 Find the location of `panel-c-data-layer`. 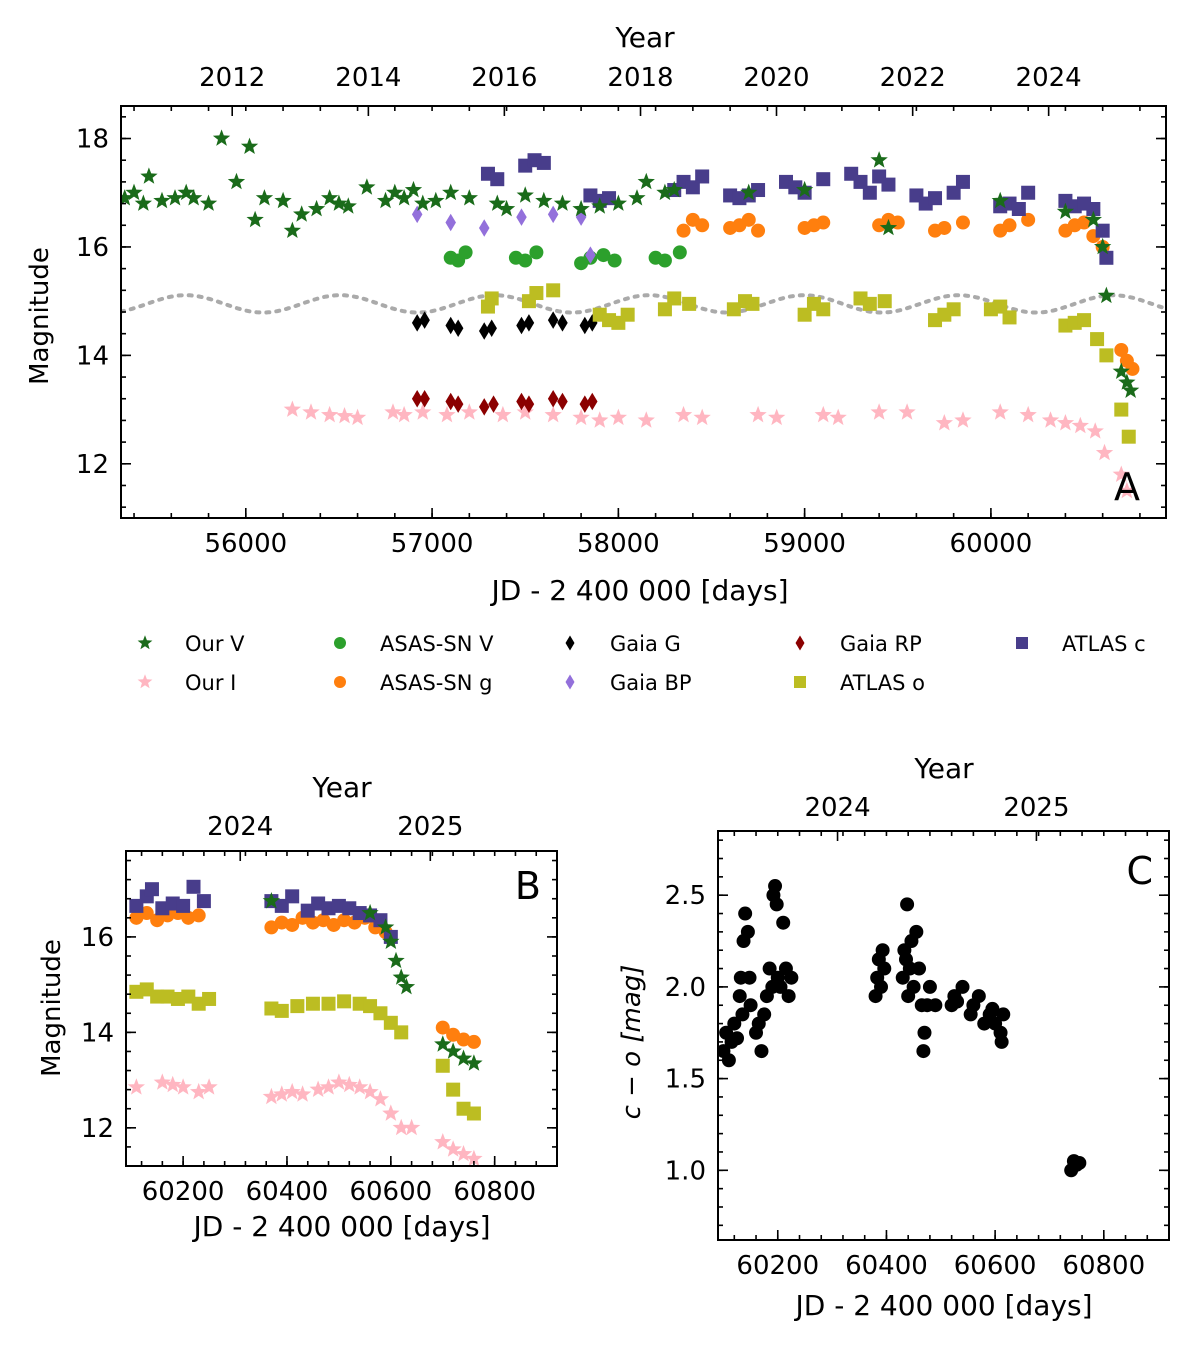

panel-c-data-layer is located at coordinates (902, 1028).